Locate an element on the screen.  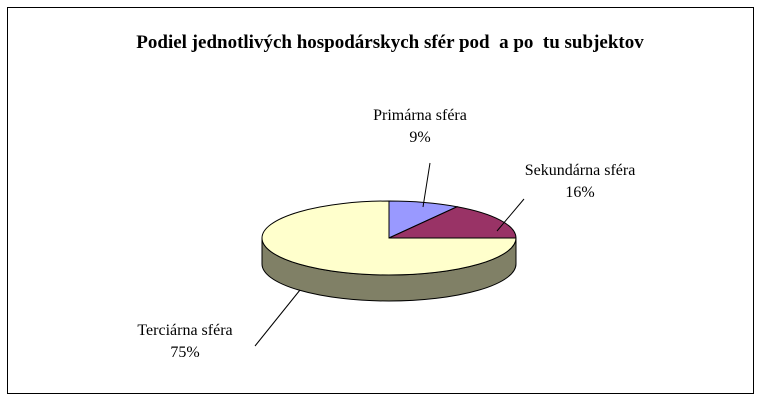
data-label-name: Terciárna sféra is located at coordinates (185, 330).